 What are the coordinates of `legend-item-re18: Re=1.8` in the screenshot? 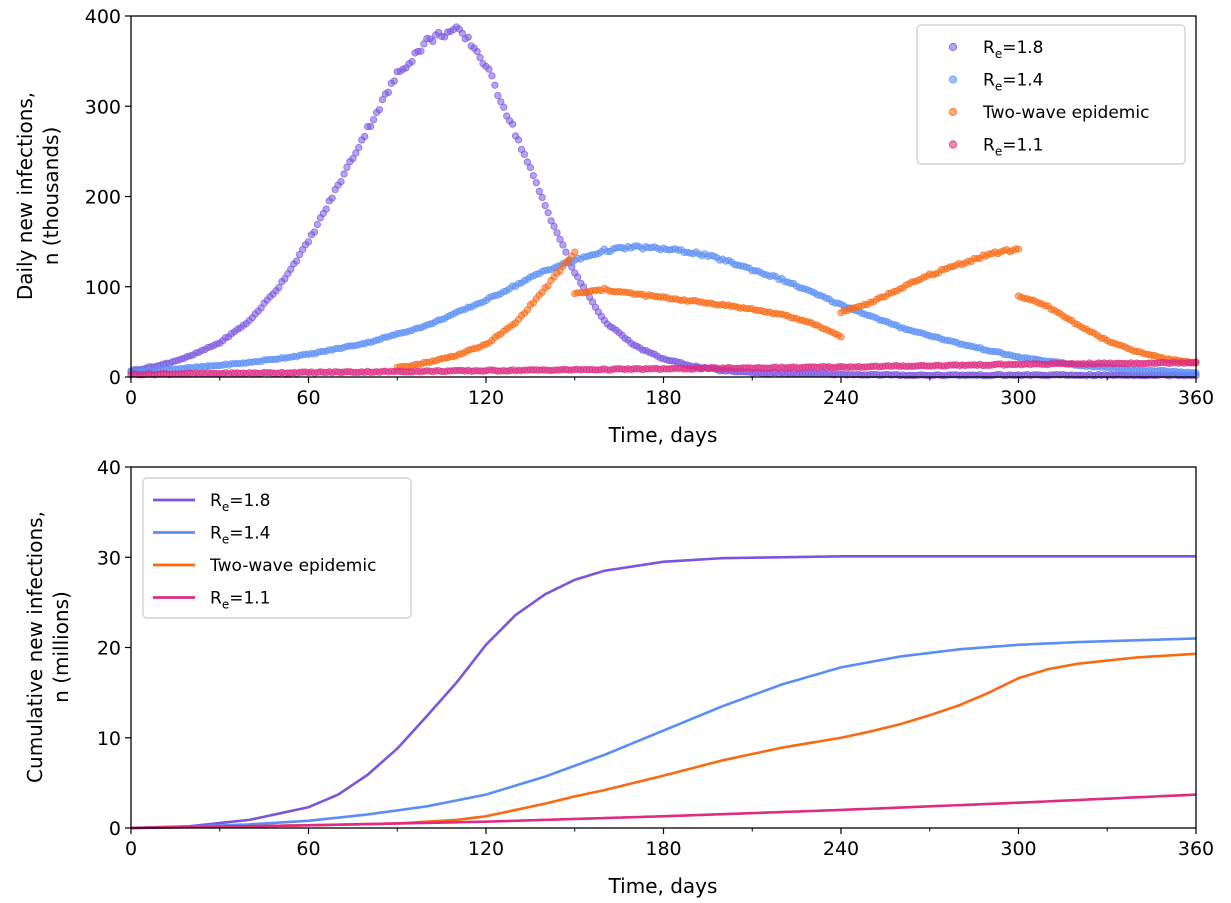 It's located at (995, 49).